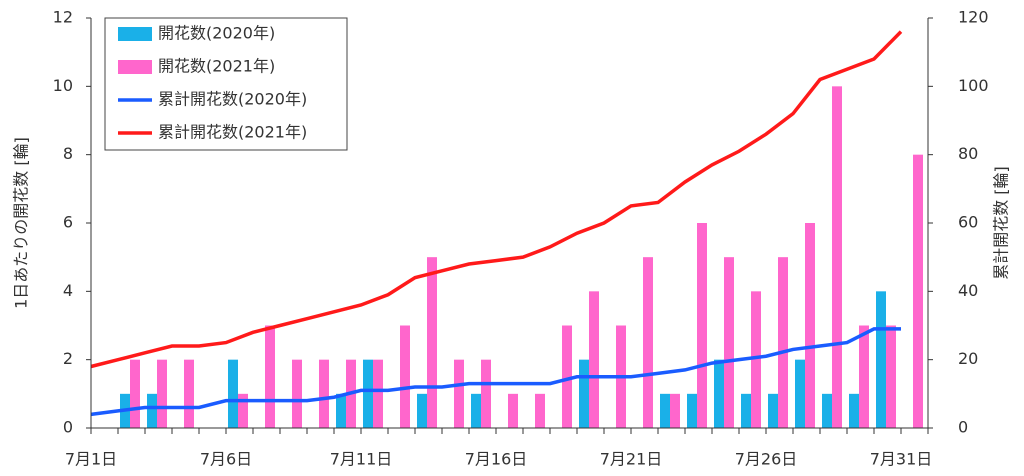  What do you see at coordinates (361, 459) in the screenshot?
I see `x-tick-label: 7月11日` at bounding box center [361, 459].